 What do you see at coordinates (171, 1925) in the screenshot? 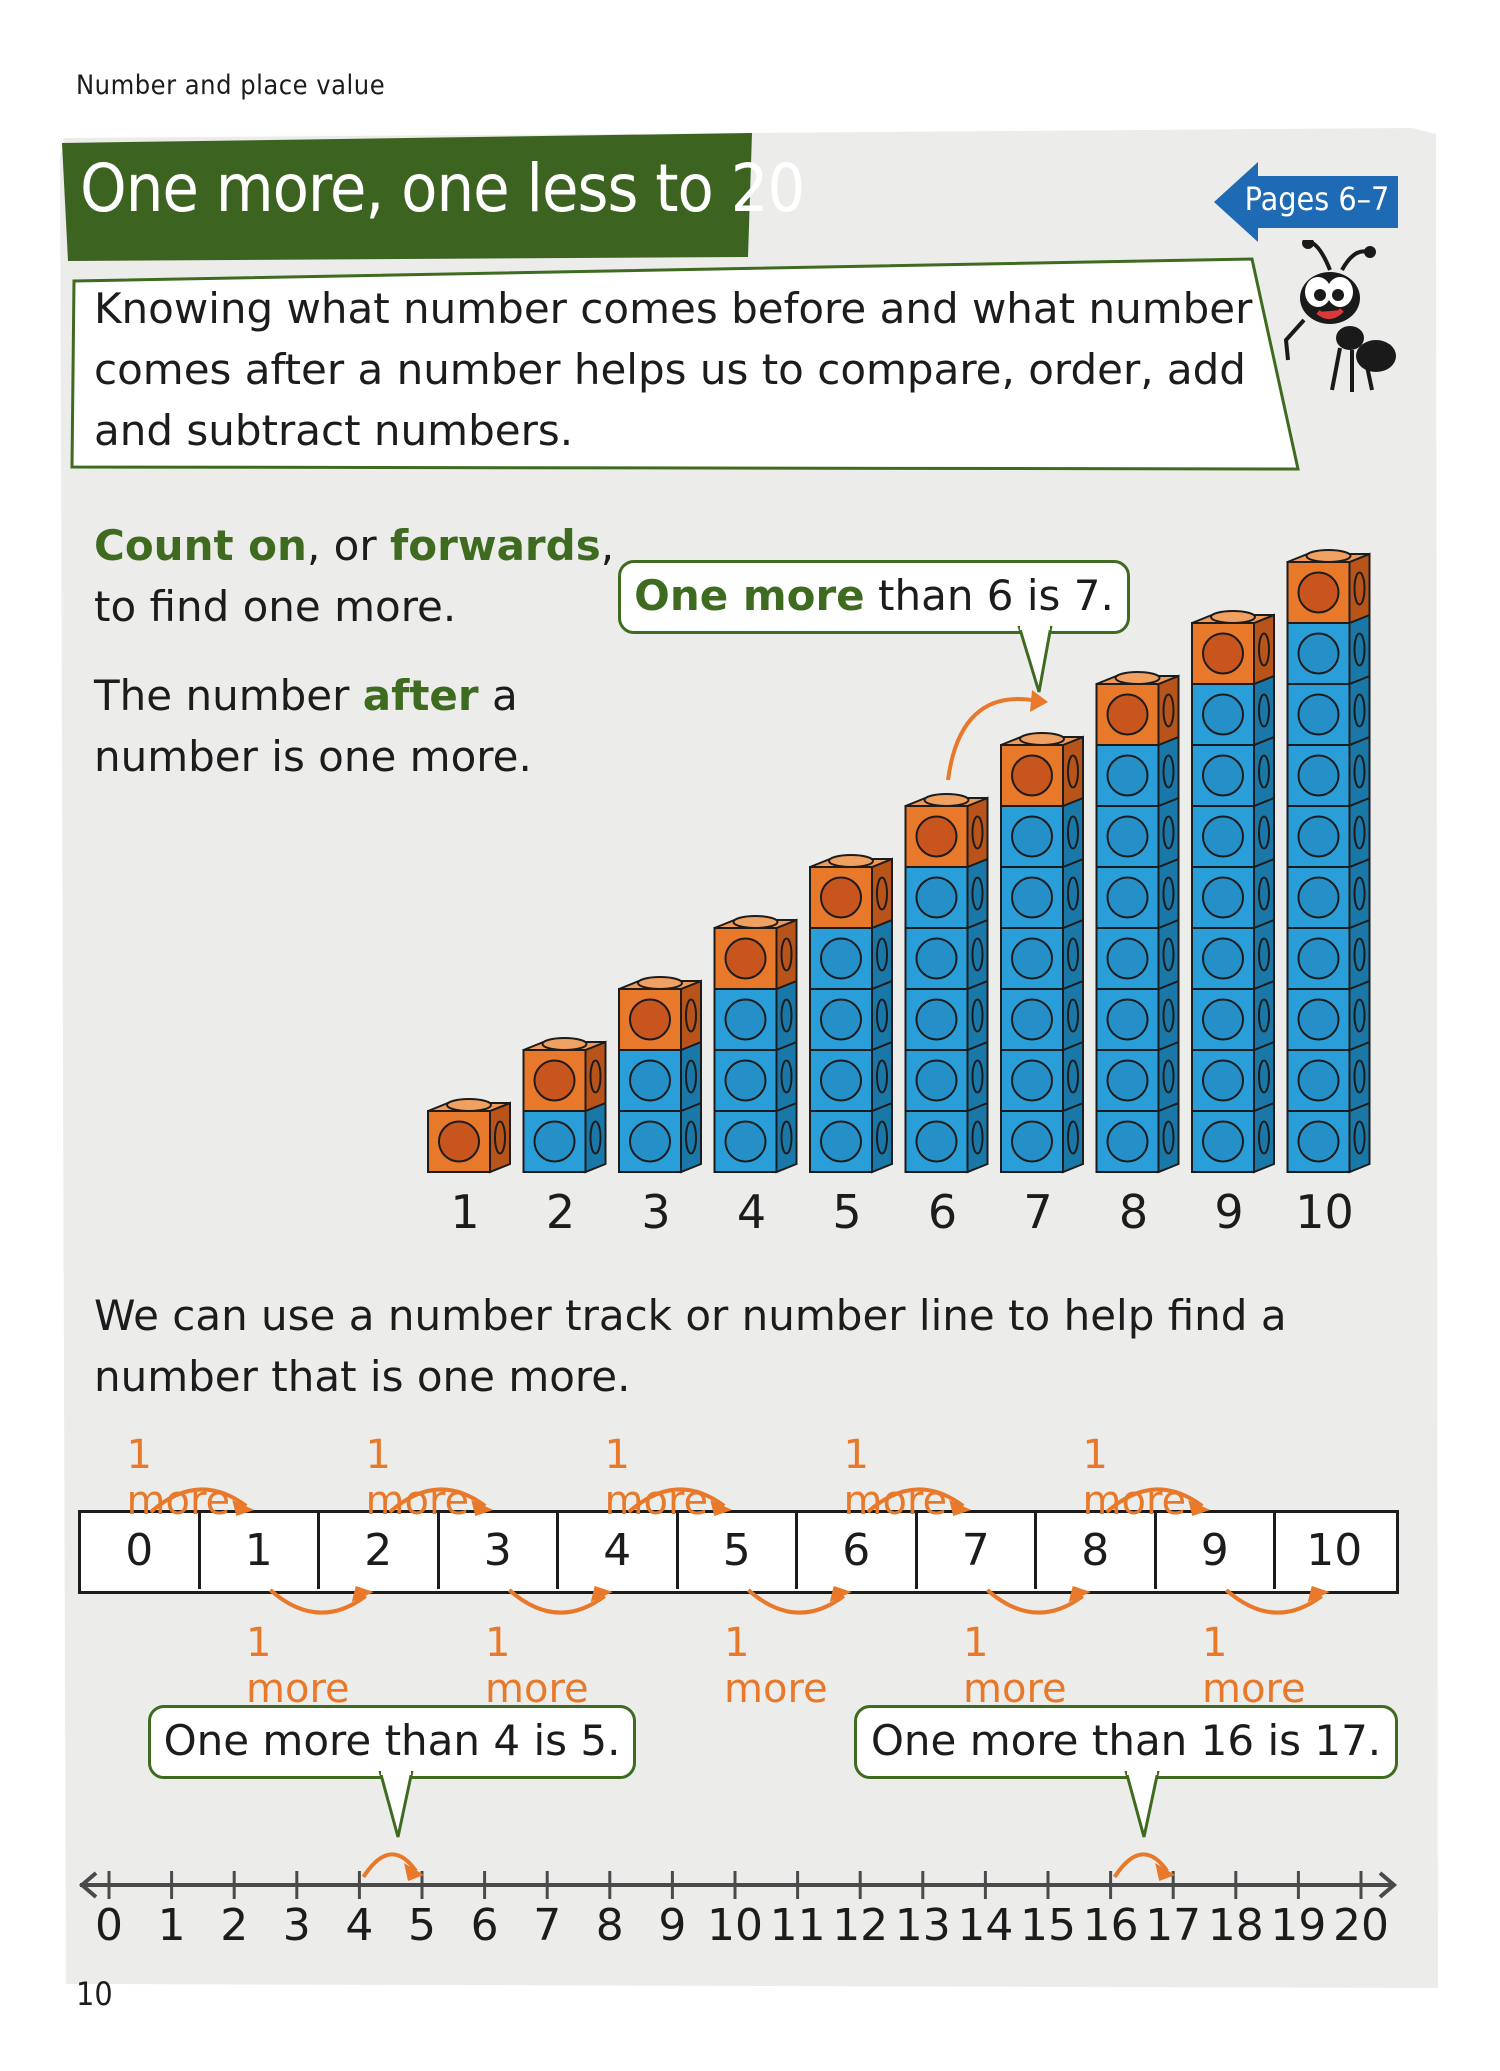
I see `number-line-label: 1` at bounding box center [171, 1925].